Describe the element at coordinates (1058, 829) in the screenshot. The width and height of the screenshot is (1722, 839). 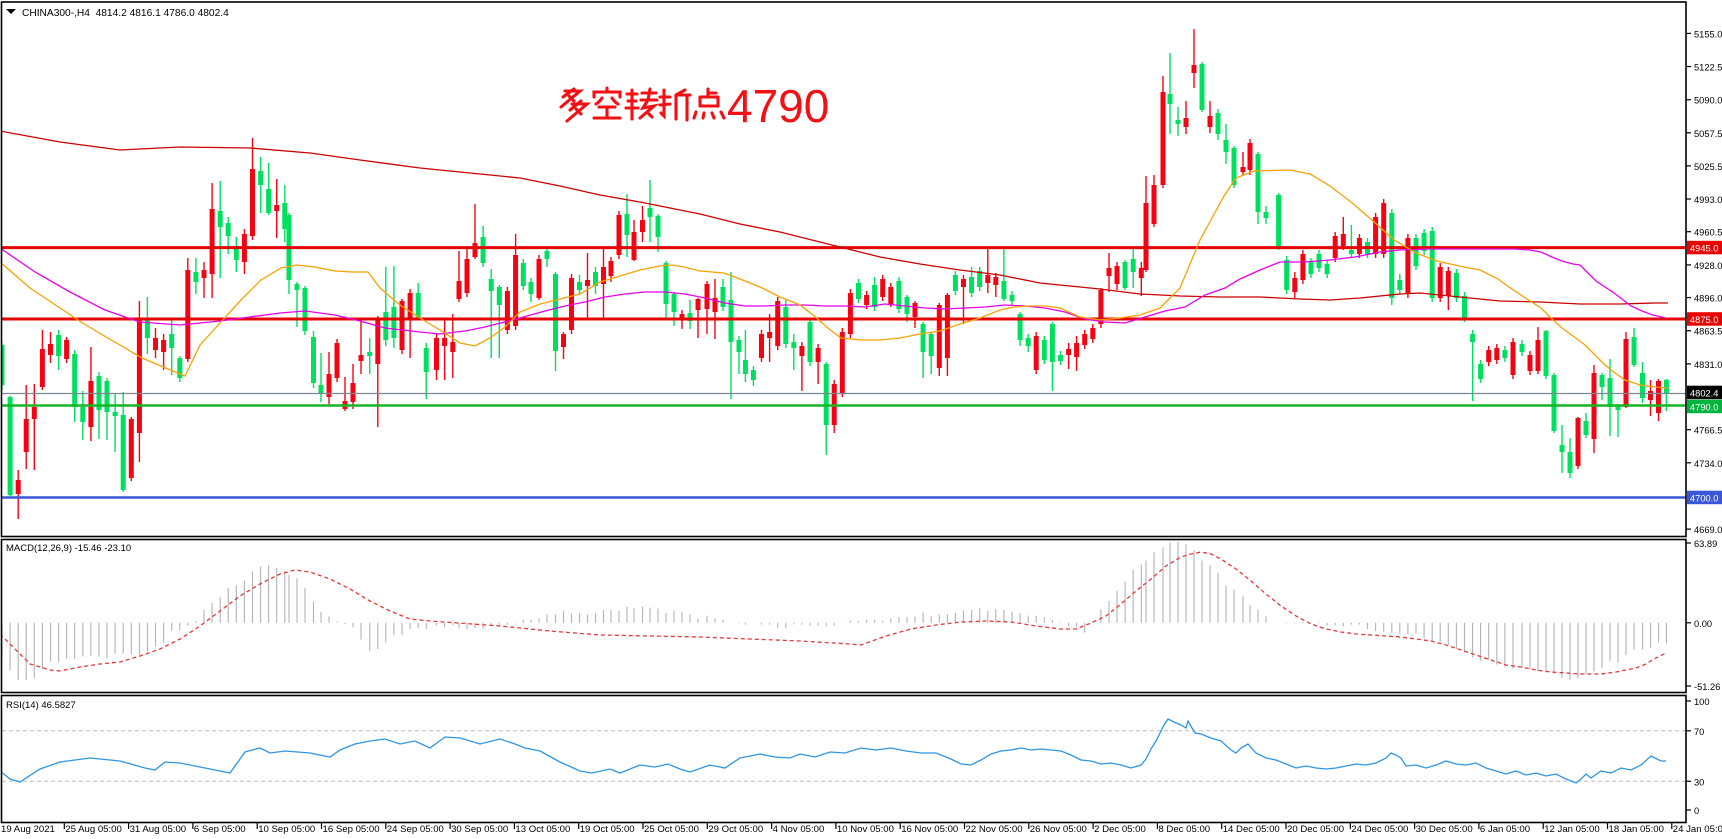
I see `svg-text: 26 Nov 05:00` at that location.